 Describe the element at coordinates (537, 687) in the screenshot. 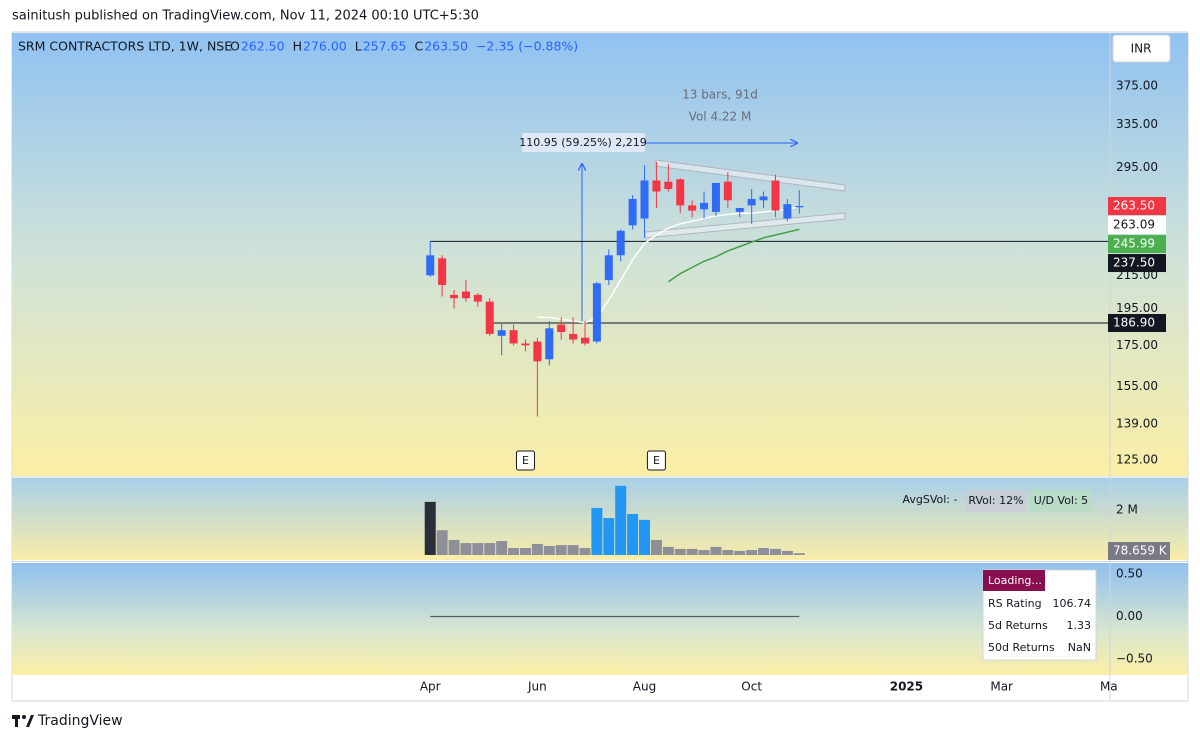

I see `x-tick-label: Jun` at that location.